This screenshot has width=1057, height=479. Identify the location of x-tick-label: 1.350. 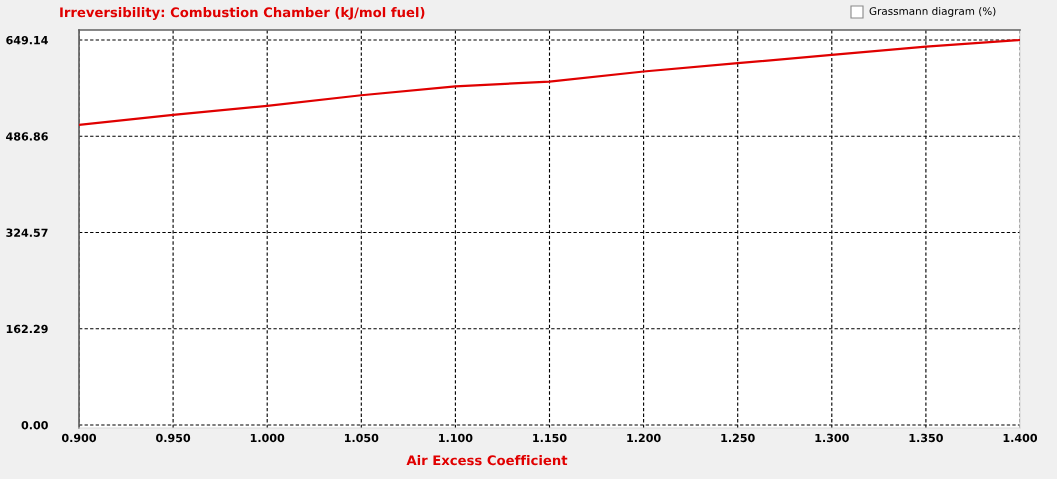
(926, 438).